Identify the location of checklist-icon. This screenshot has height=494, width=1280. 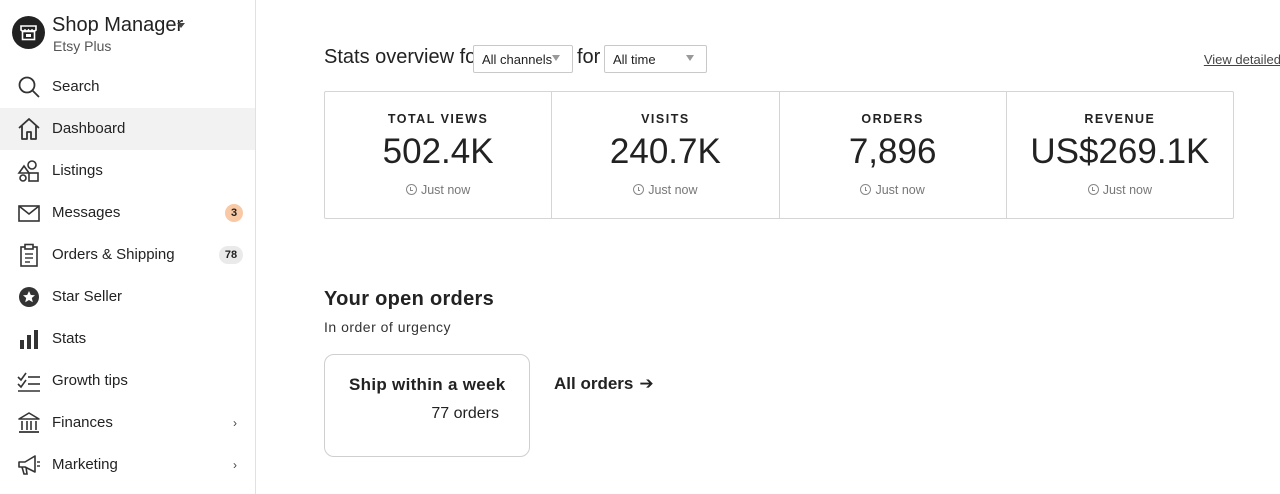
(28, 382).